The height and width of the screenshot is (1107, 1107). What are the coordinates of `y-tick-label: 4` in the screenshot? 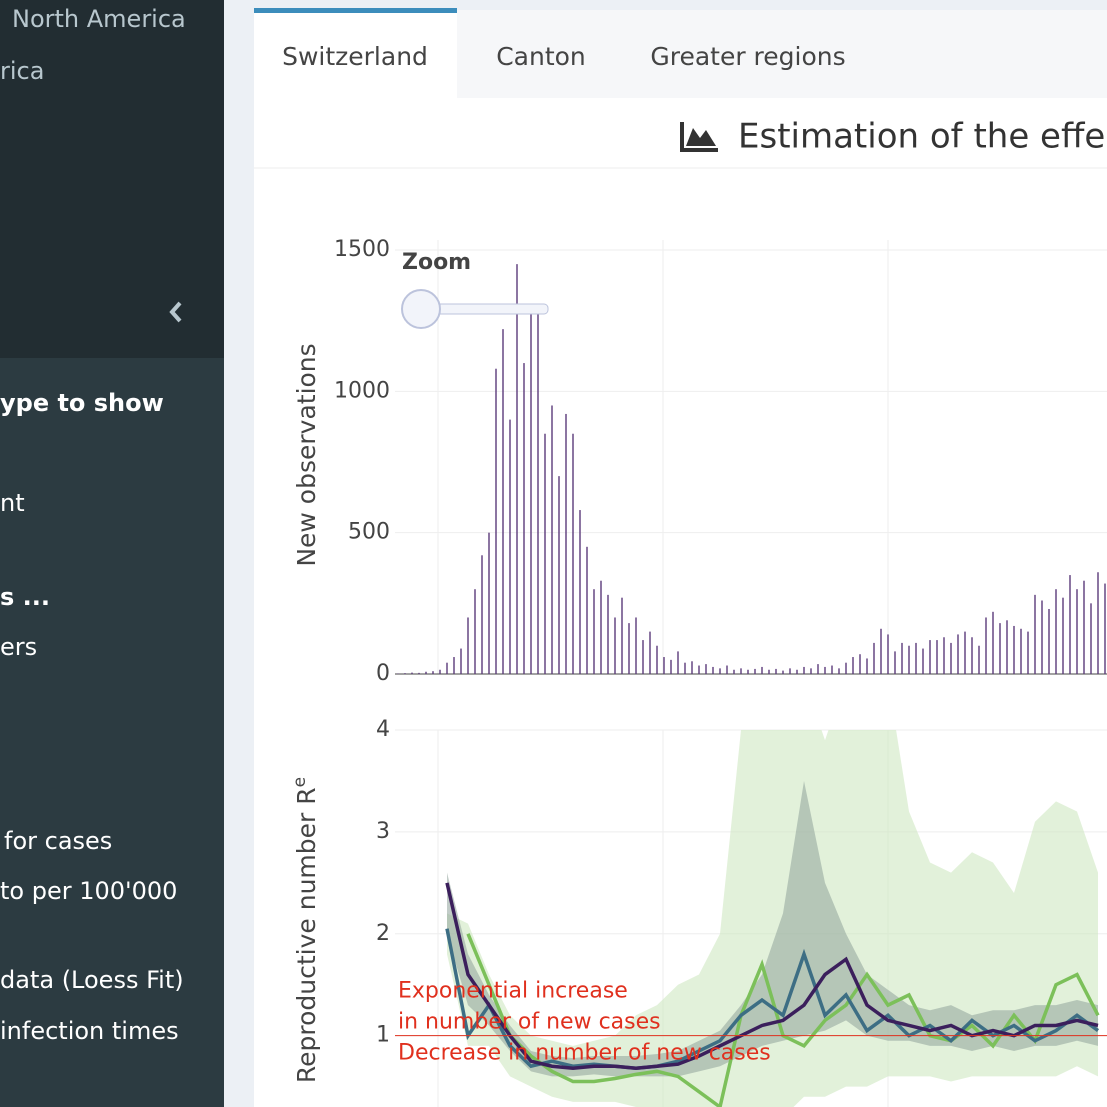 It's located at (383, 729).